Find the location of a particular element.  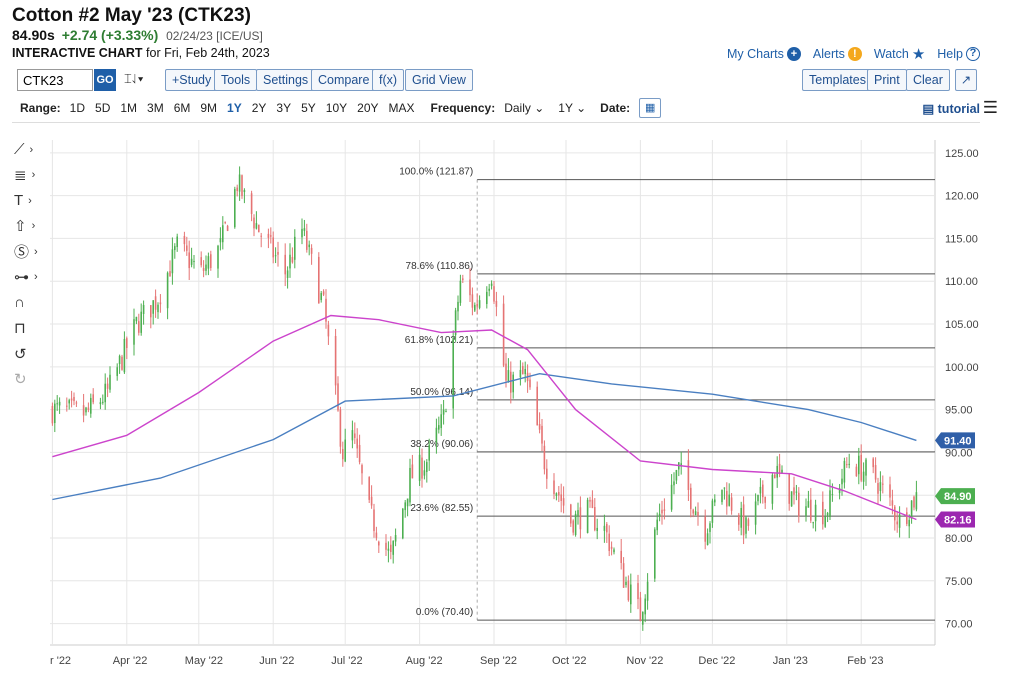

range-option: 20Y is located at coordinates (368, 108).